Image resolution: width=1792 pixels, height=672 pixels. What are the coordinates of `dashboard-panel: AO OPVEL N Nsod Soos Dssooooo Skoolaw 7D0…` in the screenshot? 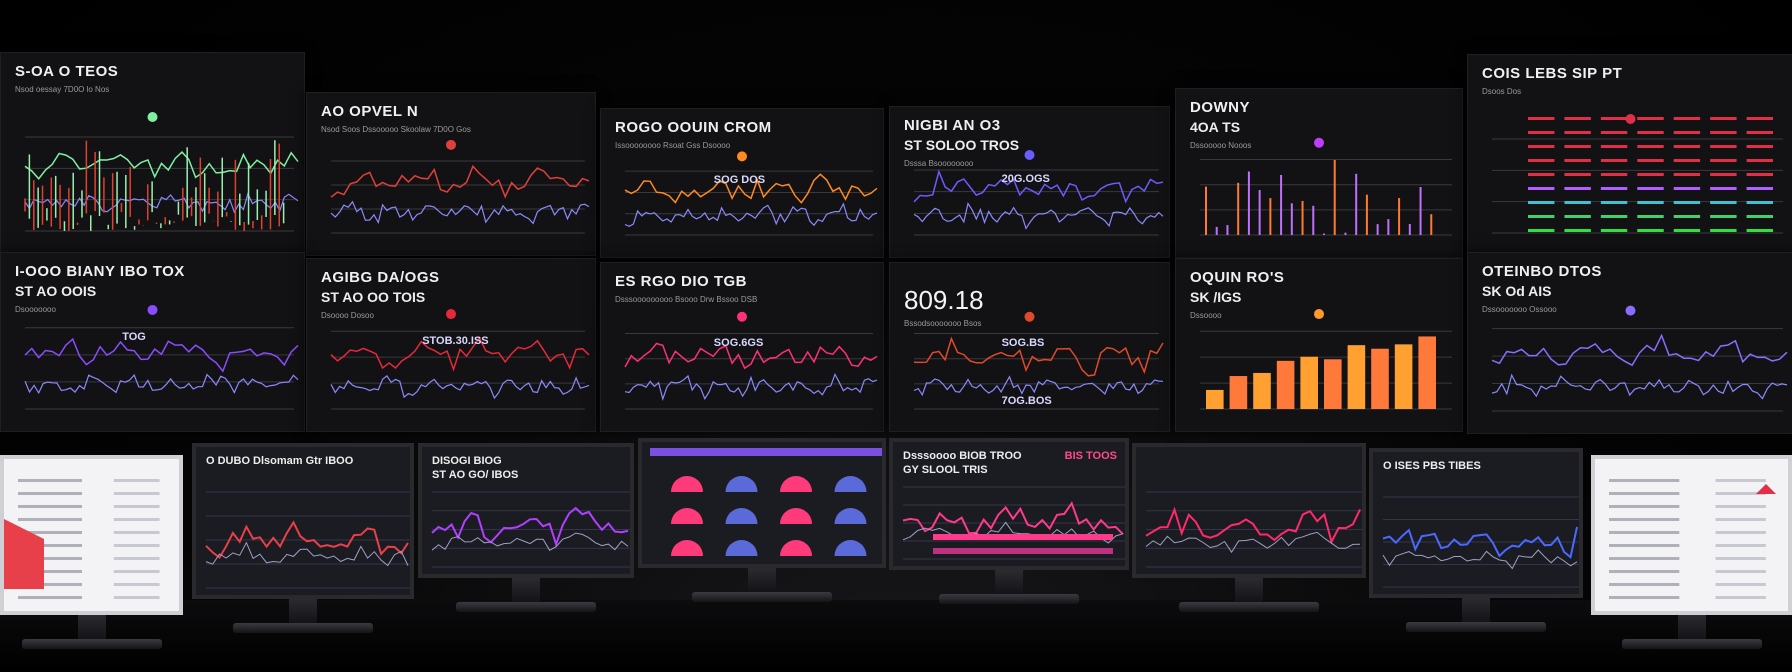 It's located at (451, 174).